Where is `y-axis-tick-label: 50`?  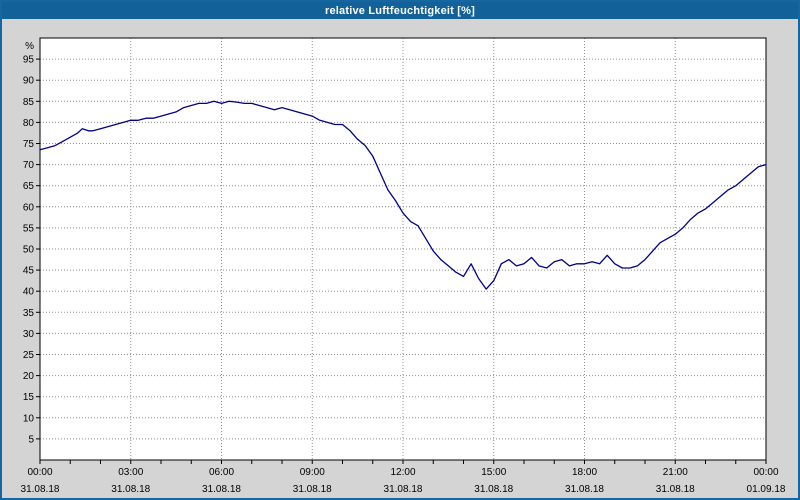
y-axis-tick-label: 50 is located at coordinates (29, 250).